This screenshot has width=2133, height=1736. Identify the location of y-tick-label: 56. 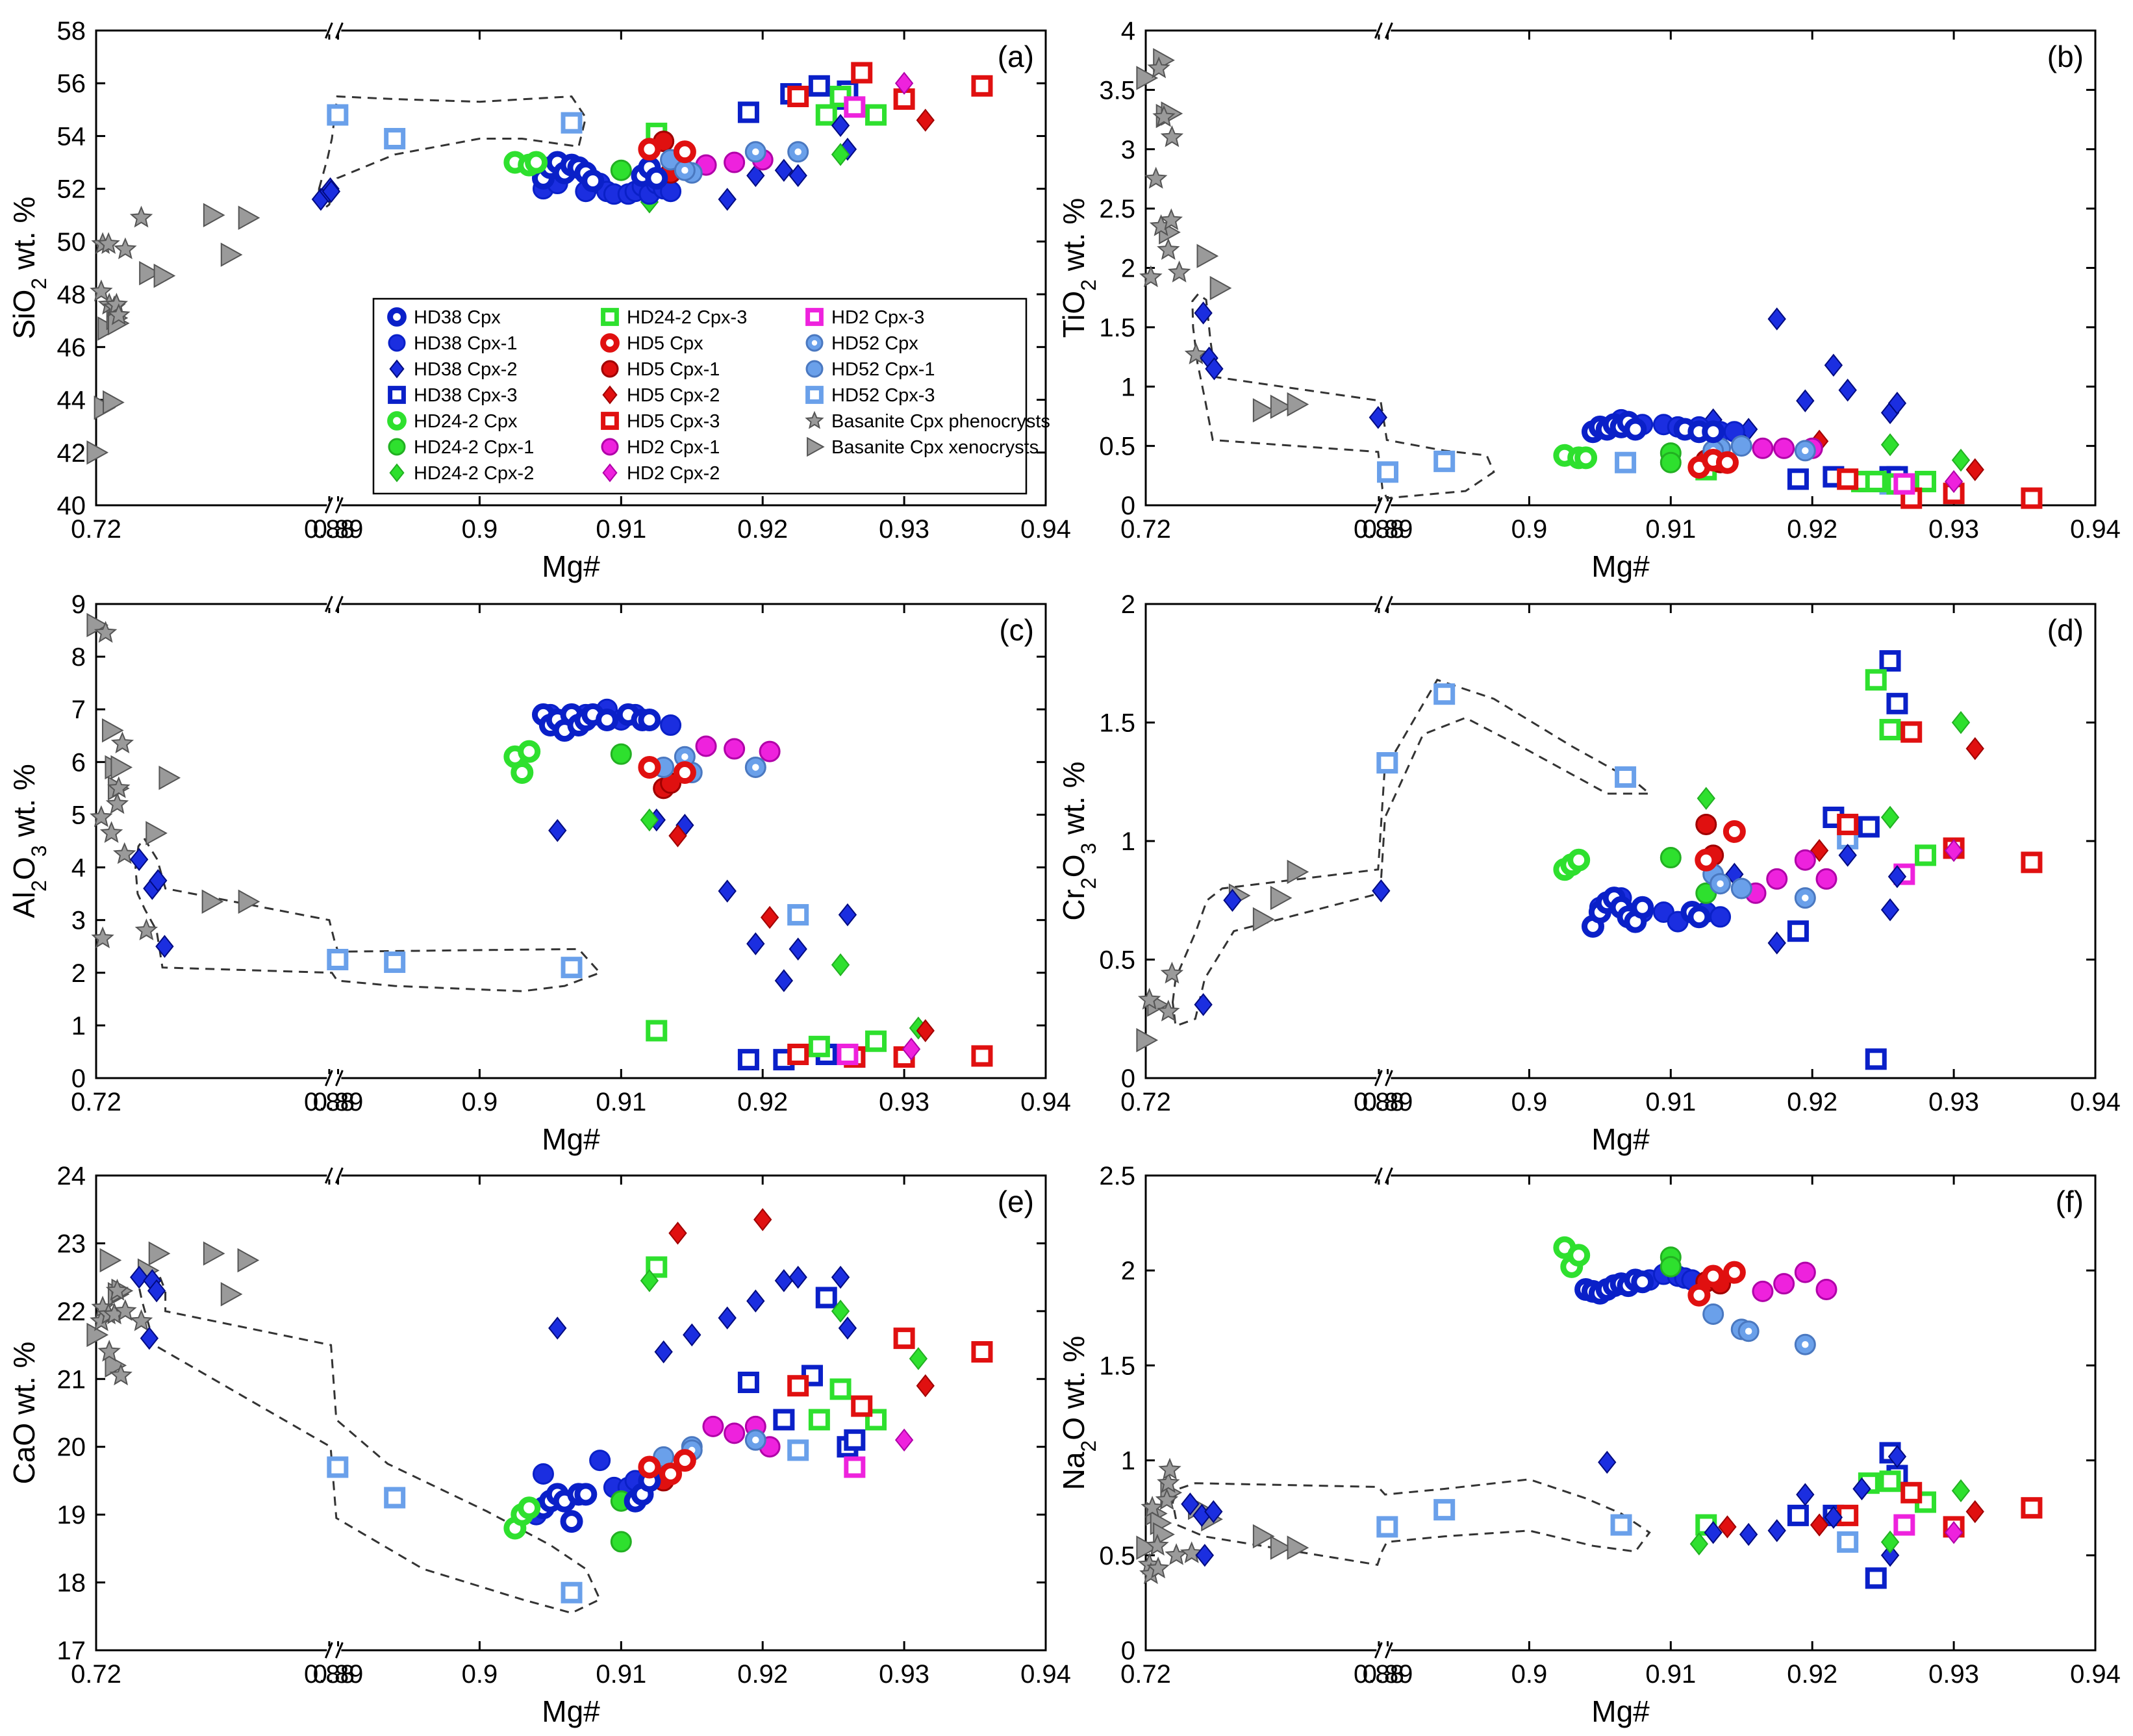
(71, 84).